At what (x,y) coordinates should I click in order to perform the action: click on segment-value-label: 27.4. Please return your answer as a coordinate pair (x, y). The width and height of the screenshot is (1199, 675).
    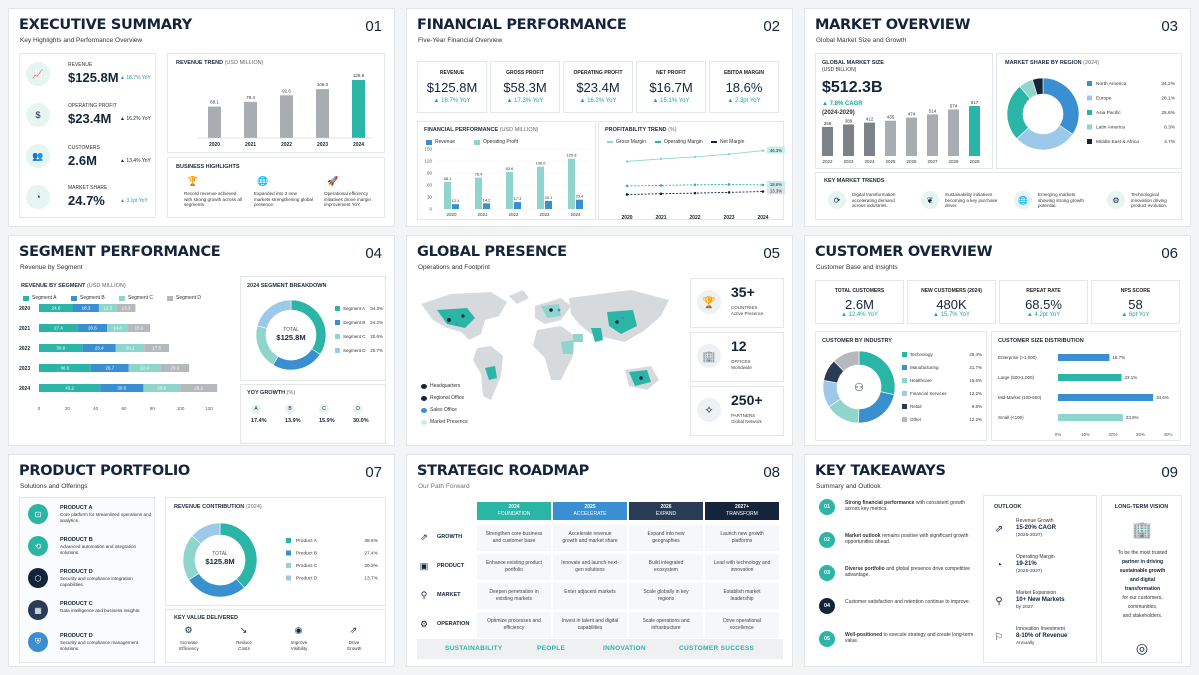
    Looking at the image, I should click on (58, 328).